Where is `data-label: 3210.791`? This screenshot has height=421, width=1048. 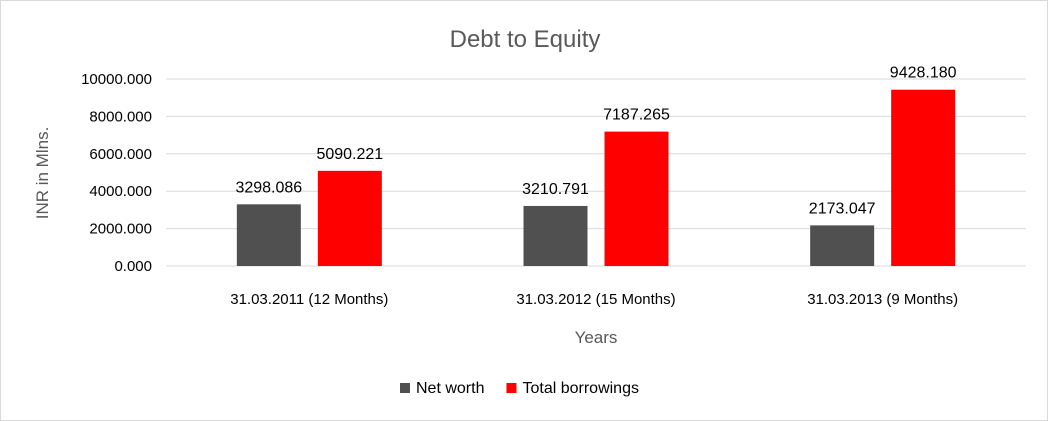
data-label: 3210.791 is located at coordinates (555, 189).